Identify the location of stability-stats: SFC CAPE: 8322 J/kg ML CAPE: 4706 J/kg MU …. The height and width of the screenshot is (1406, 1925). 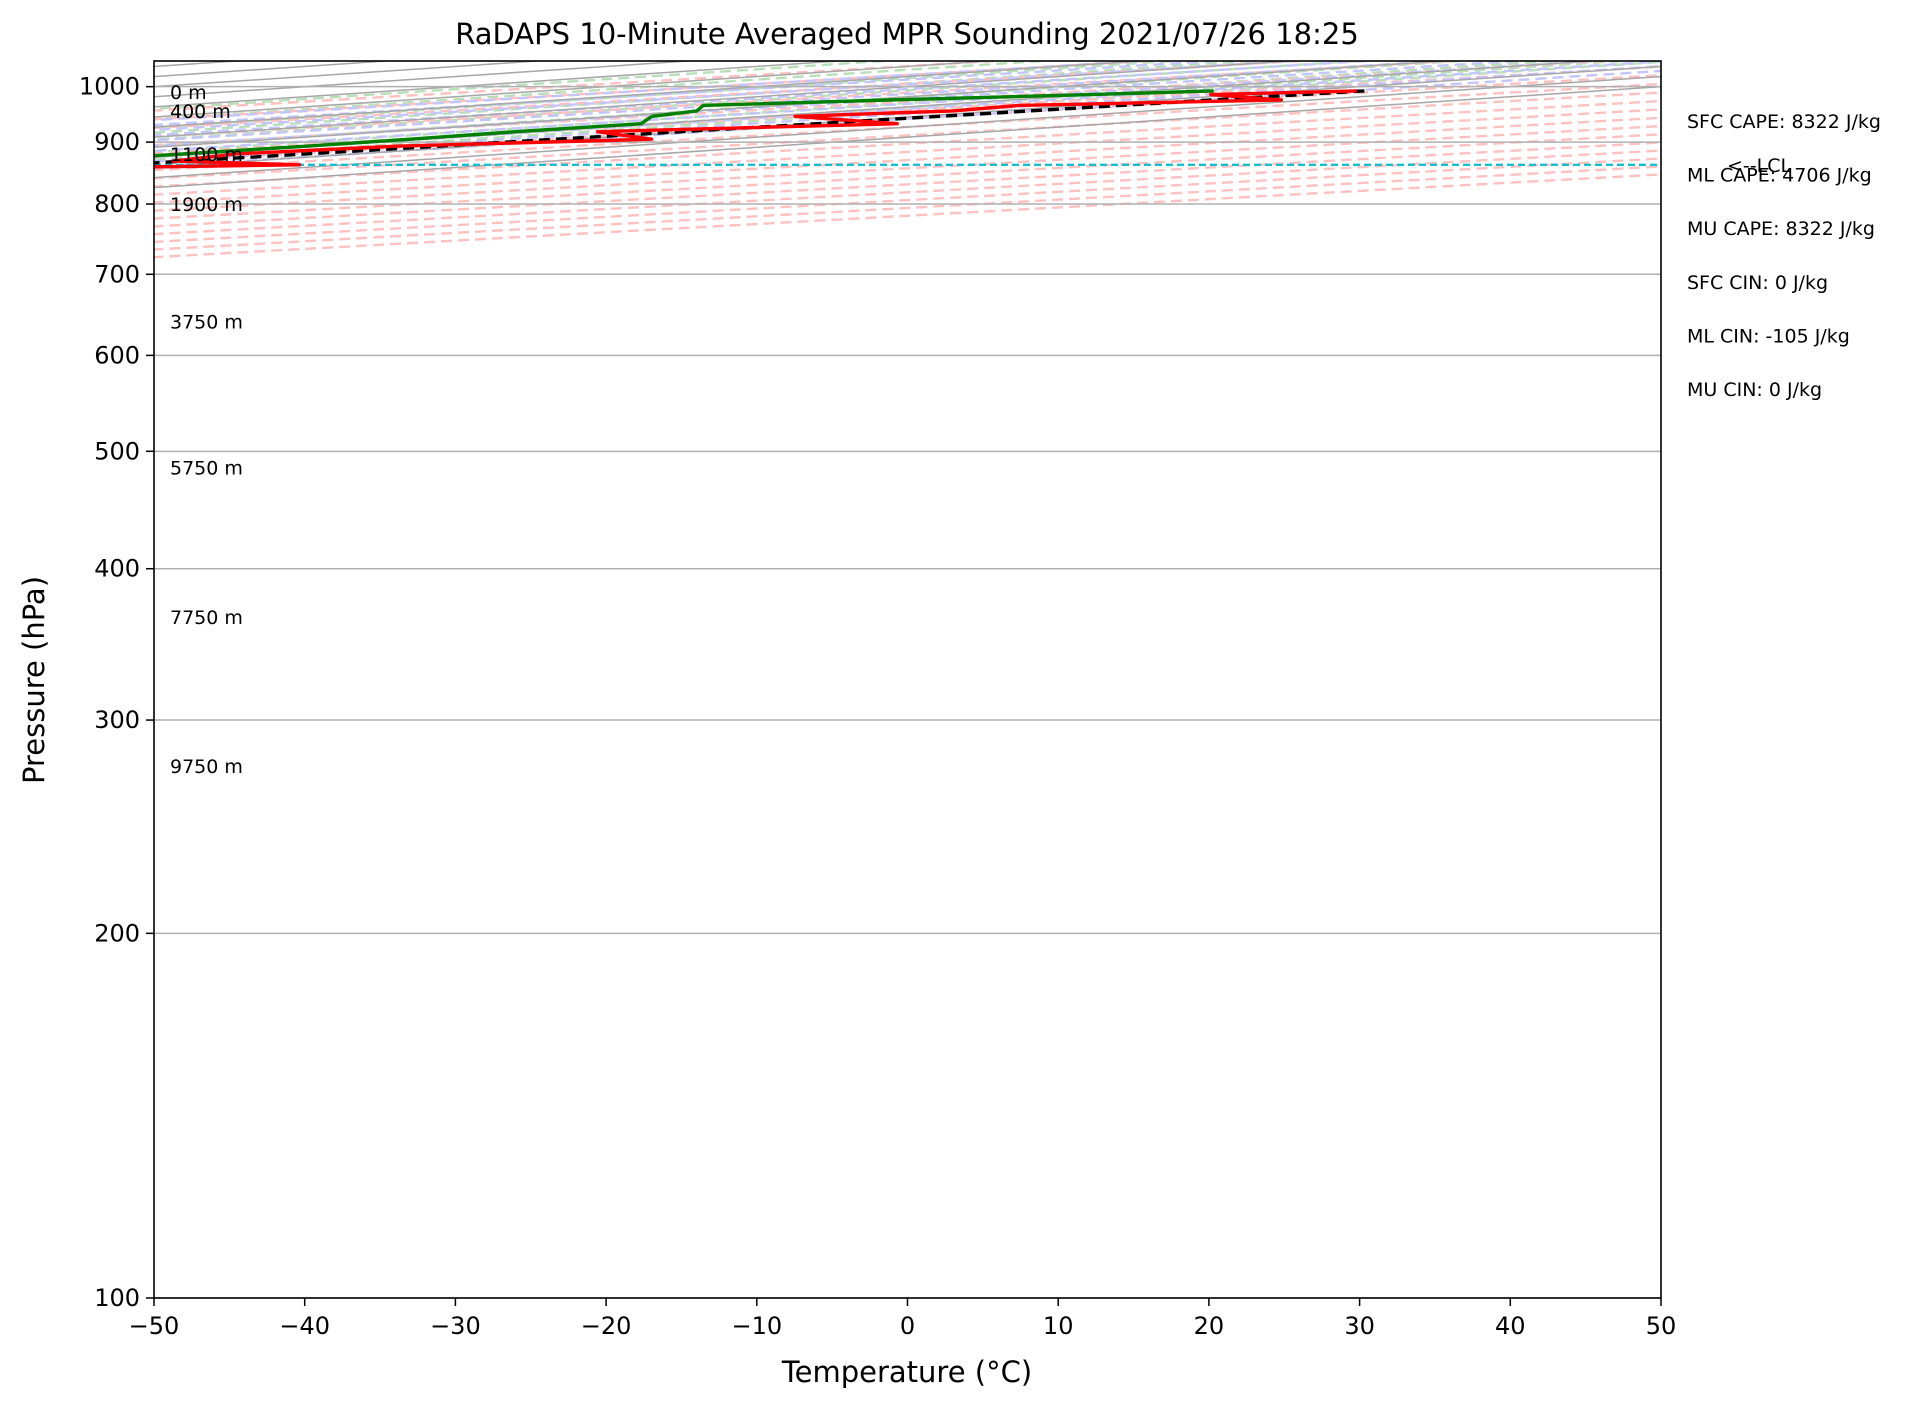
(1784, 256).